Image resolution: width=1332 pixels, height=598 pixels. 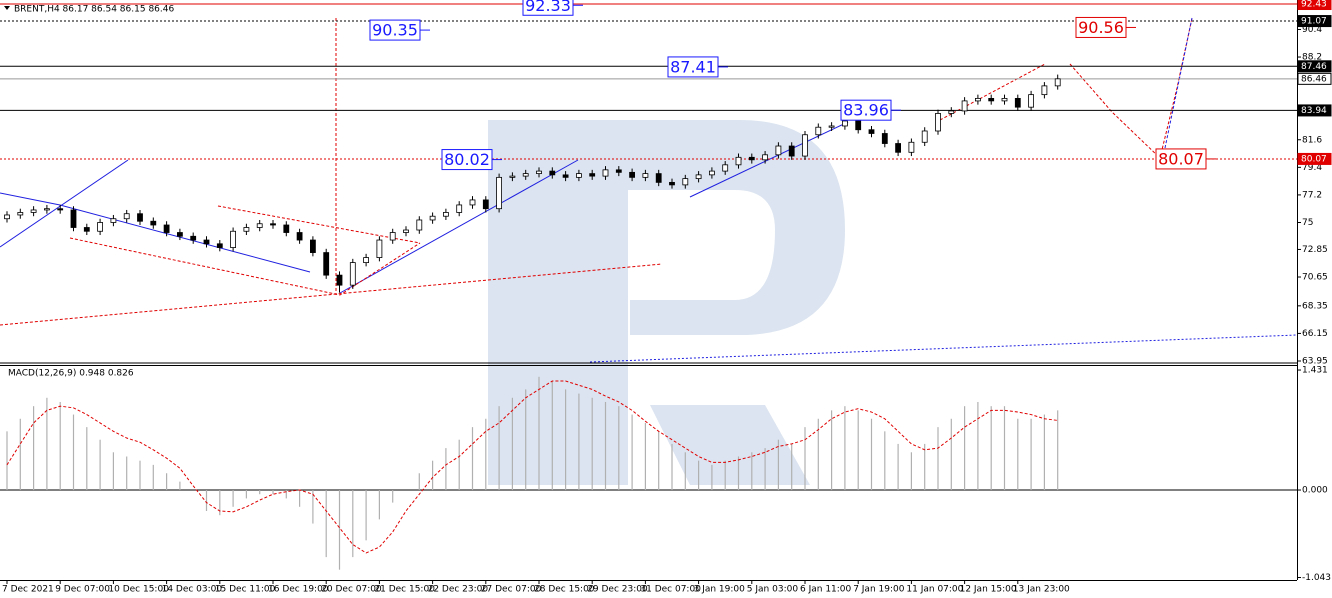 What do you see at coordinates (934, 590) in the screenshot?
I see `x-tick-label: 11 Jan 07:00` at bounding box center [934, 590].